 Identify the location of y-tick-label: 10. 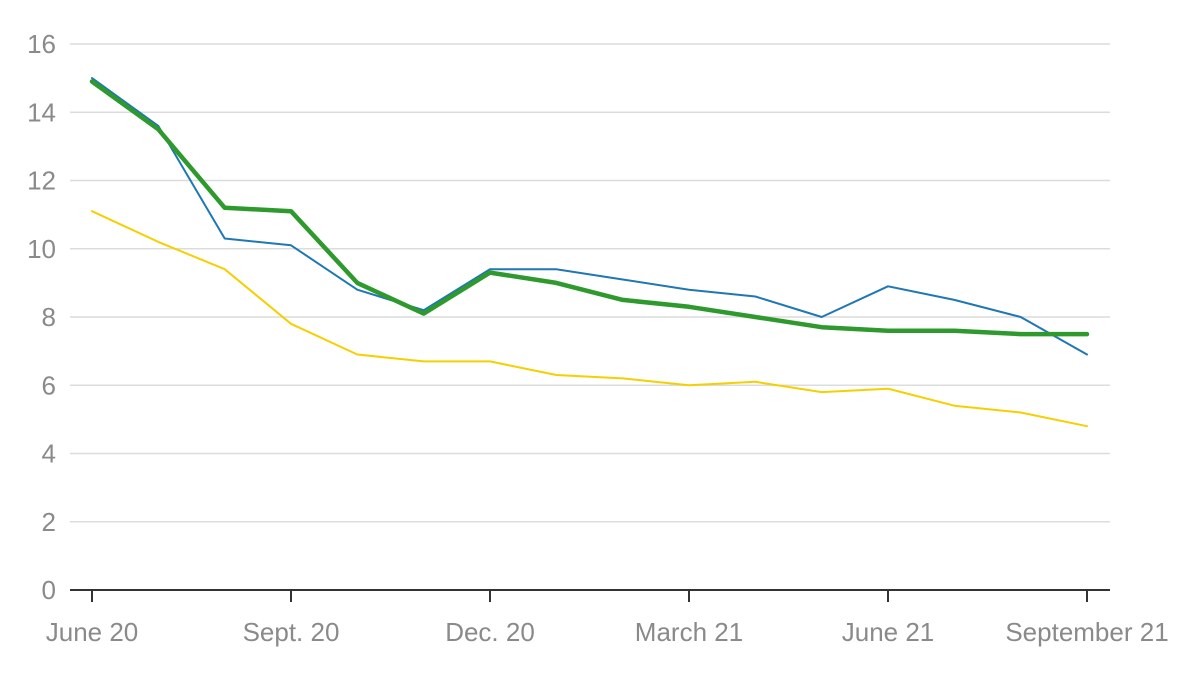
(41, 249).